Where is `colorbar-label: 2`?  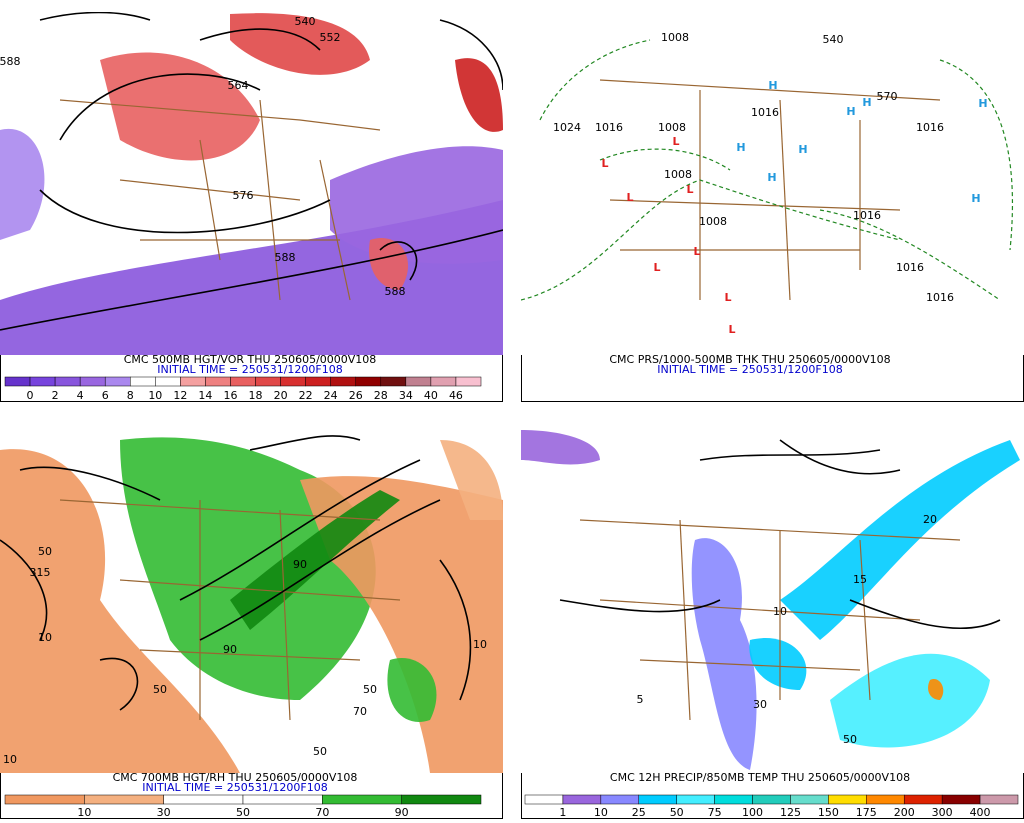
colorbar-label: 2 is located at coordinates (55, 395).